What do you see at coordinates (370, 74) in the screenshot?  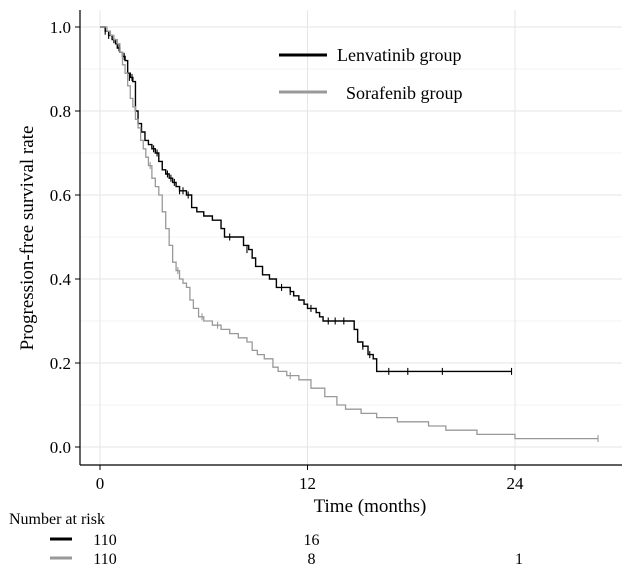 I see `legend: Lenvatinib group Sorafenib group` at bounding box center [370, 74].